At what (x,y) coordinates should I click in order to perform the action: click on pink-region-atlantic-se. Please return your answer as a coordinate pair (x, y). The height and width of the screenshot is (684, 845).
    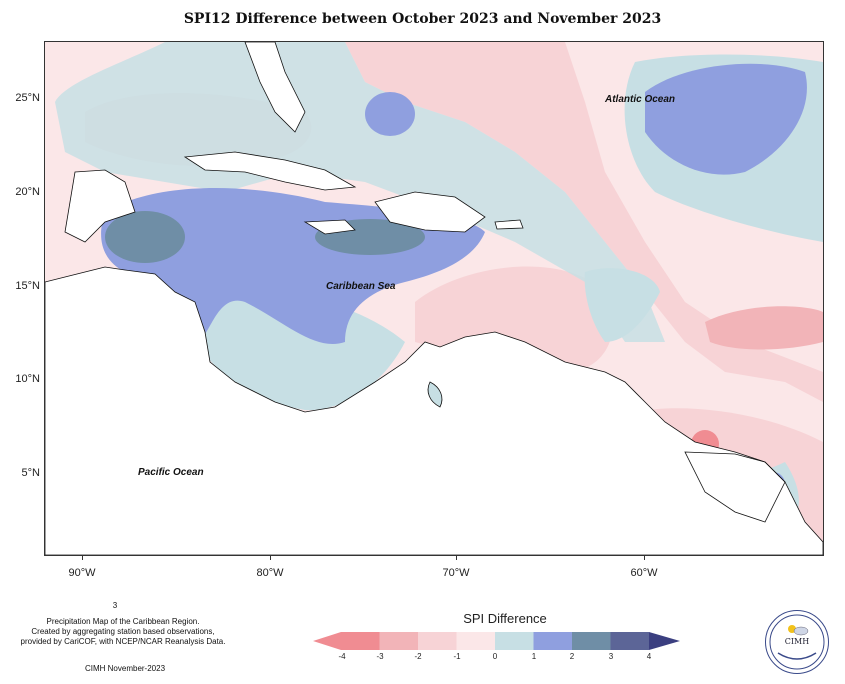
    Looking at the image, I should click on (764, 328).